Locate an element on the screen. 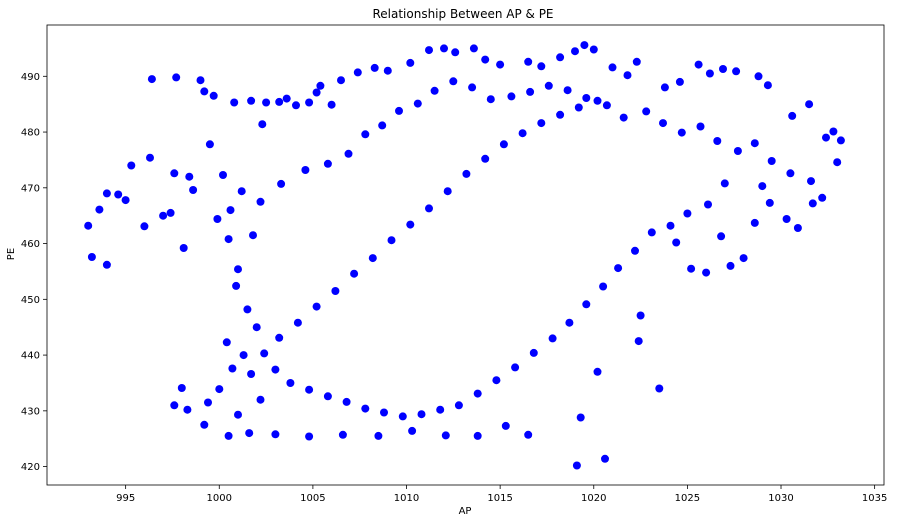  x-tick-label: 1020 is located at coordinates (593, 498).